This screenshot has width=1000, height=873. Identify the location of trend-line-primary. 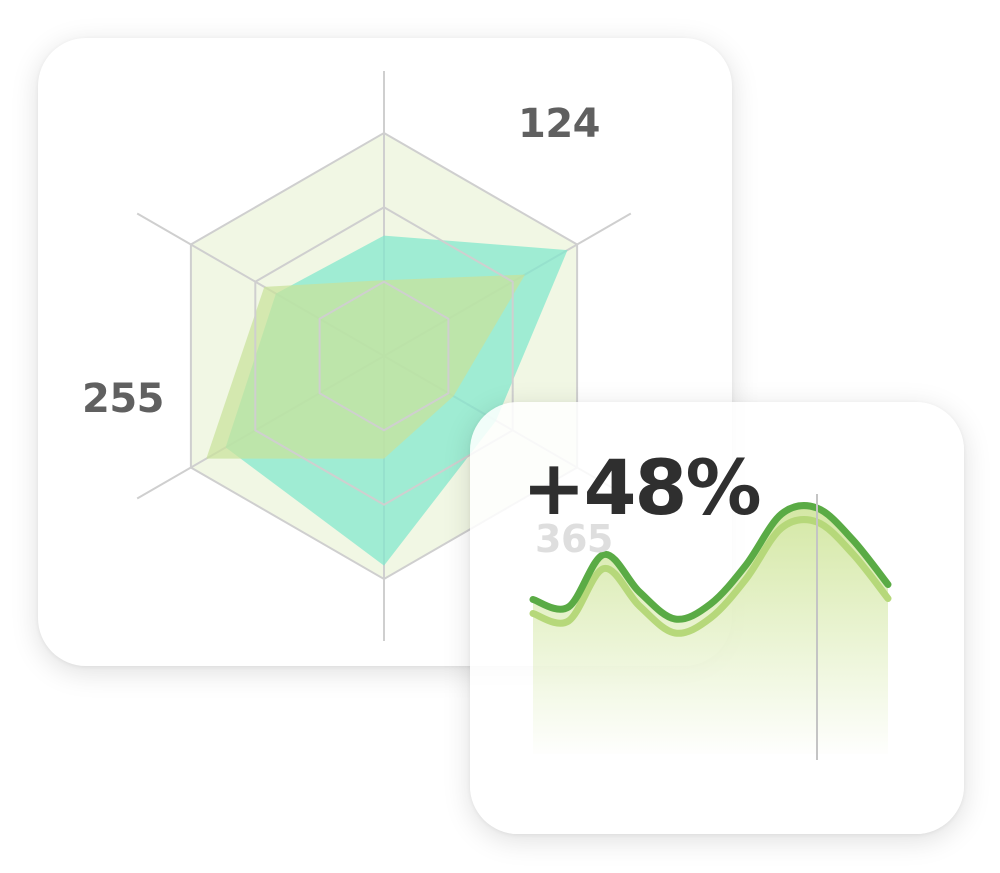
(710, 562).